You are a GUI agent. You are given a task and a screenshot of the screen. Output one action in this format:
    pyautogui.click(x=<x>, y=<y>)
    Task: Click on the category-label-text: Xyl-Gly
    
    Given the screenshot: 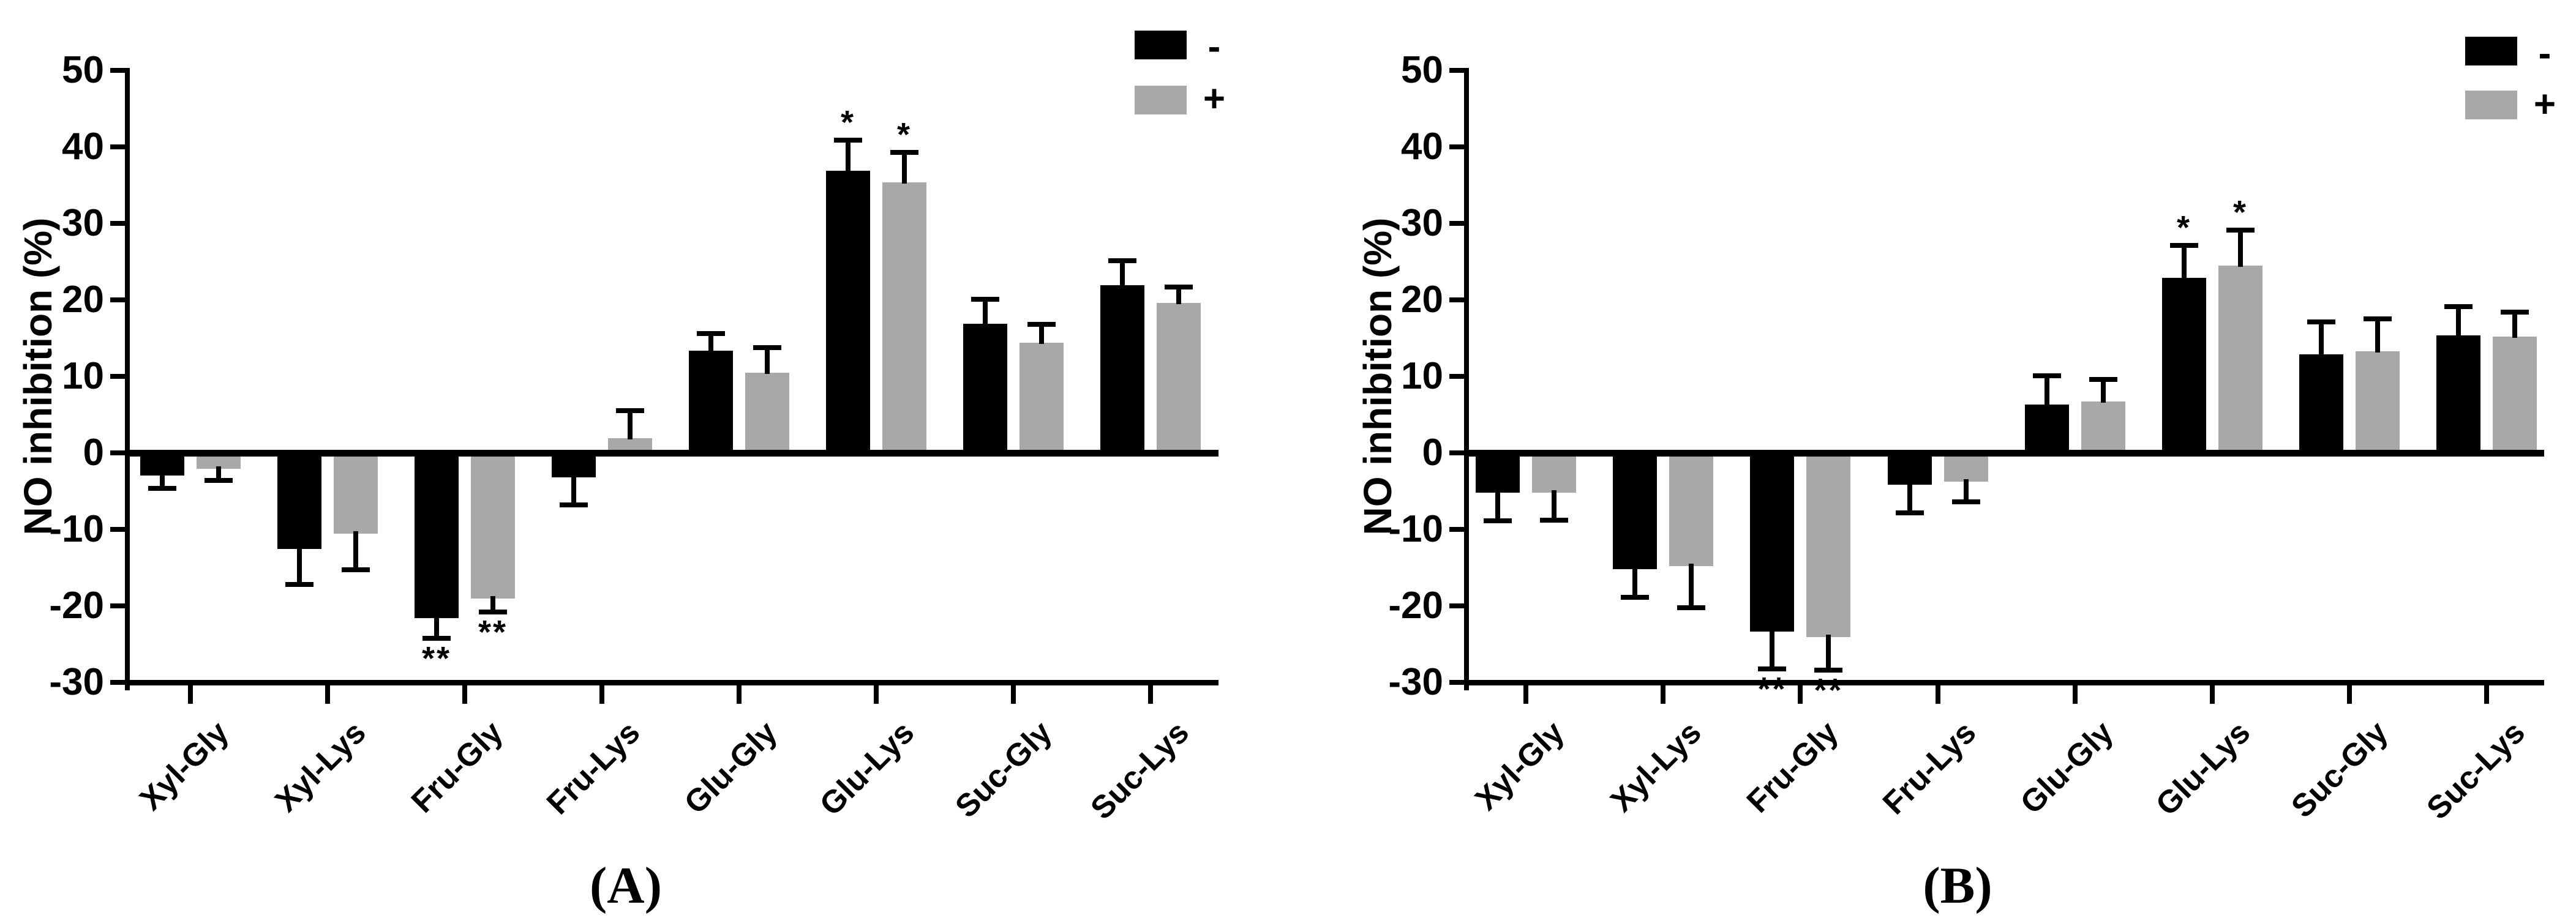 What is the action you would take?
    pyautogui.click(x=1519, y=766)
    